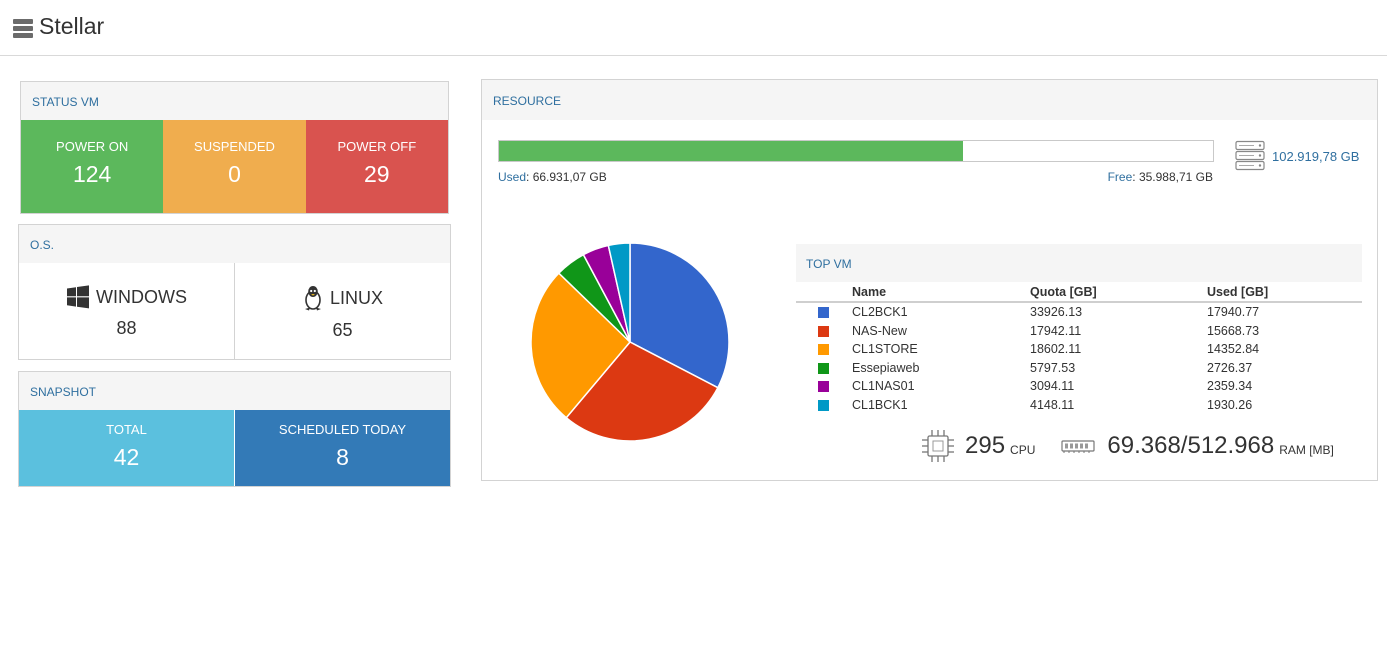  What do you see at coordinates (880, 312) in the screenshot?
I see `row-name: CL2BCK1` at bounding box center [880, 312].